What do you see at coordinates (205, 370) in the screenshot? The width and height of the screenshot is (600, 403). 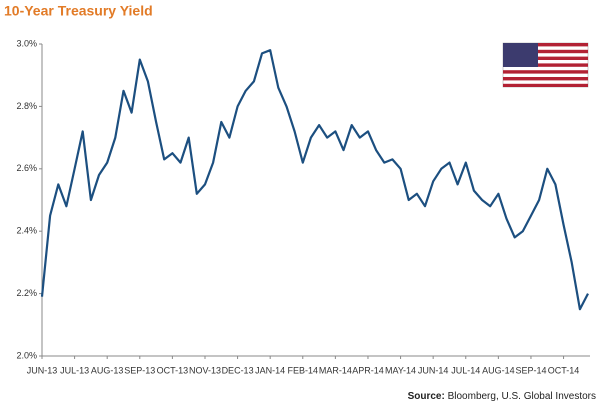 I see `x-tick-label: NOV-13` at bounding box center [205, 370].